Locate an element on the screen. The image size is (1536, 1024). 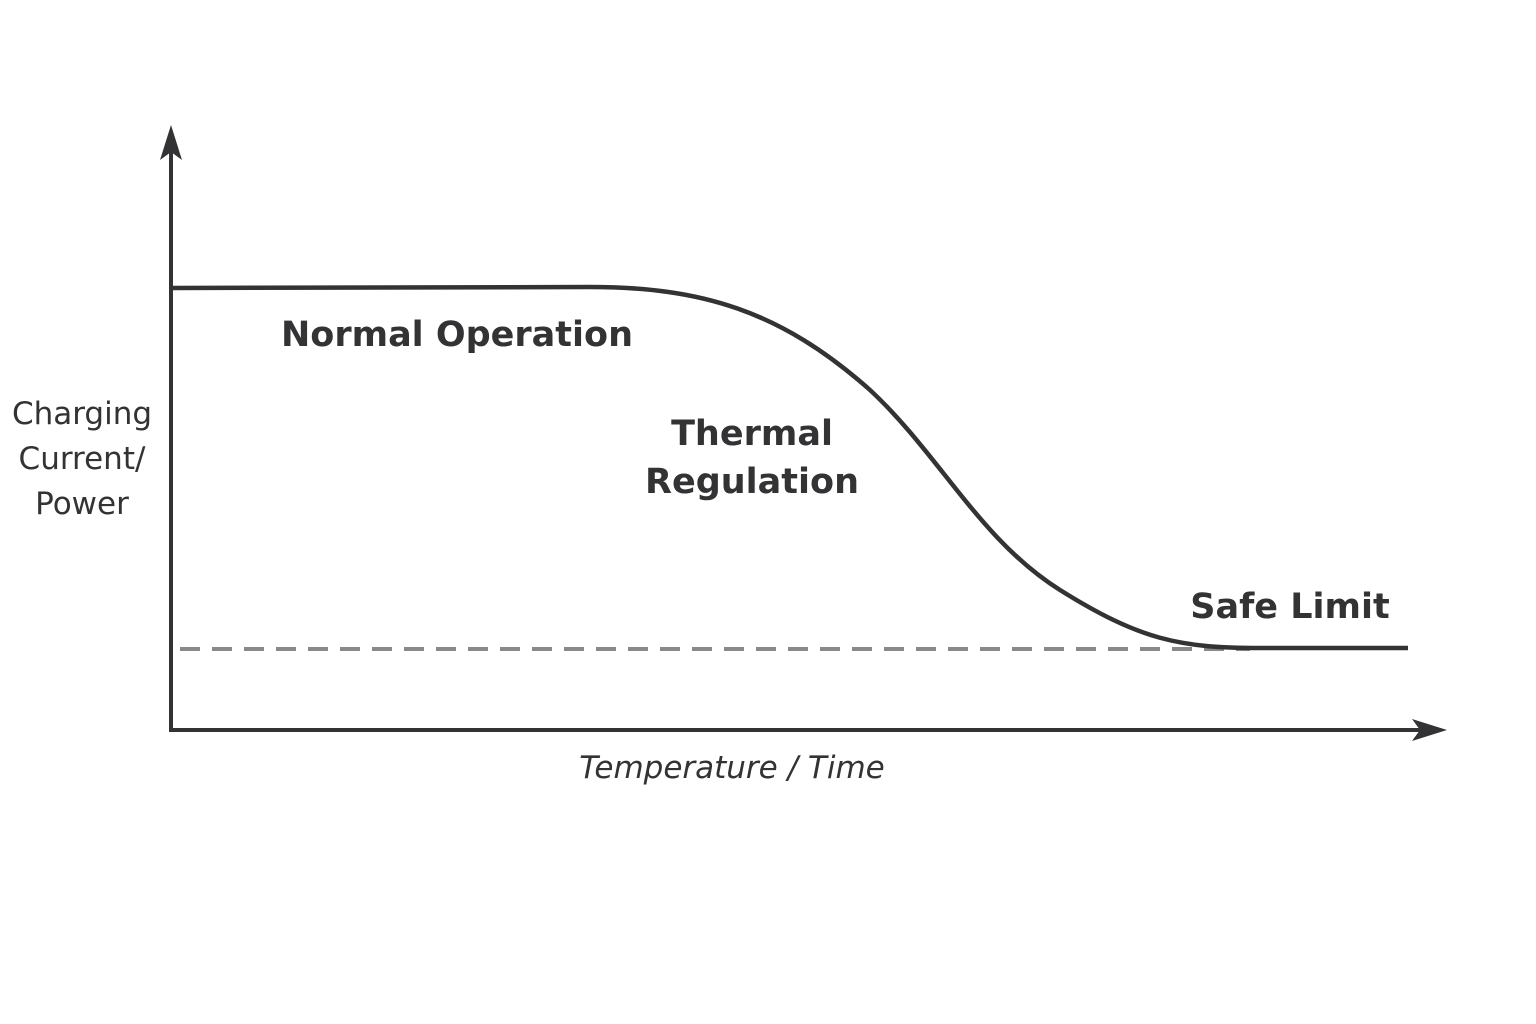
safe-limit-label: Safe Limit is located at coordinates (1290, 607).